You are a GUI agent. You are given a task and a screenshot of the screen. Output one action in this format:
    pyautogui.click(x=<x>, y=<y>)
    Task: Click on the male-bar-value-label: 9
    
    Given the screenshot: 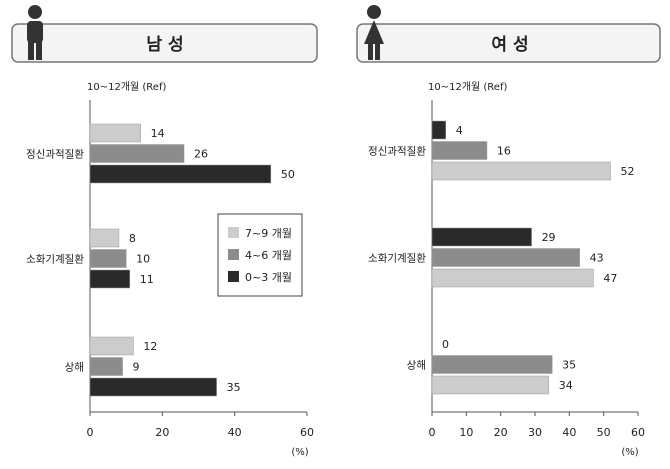 What is the action you would take?
    pyautogui.click(x=136, y=367)
    